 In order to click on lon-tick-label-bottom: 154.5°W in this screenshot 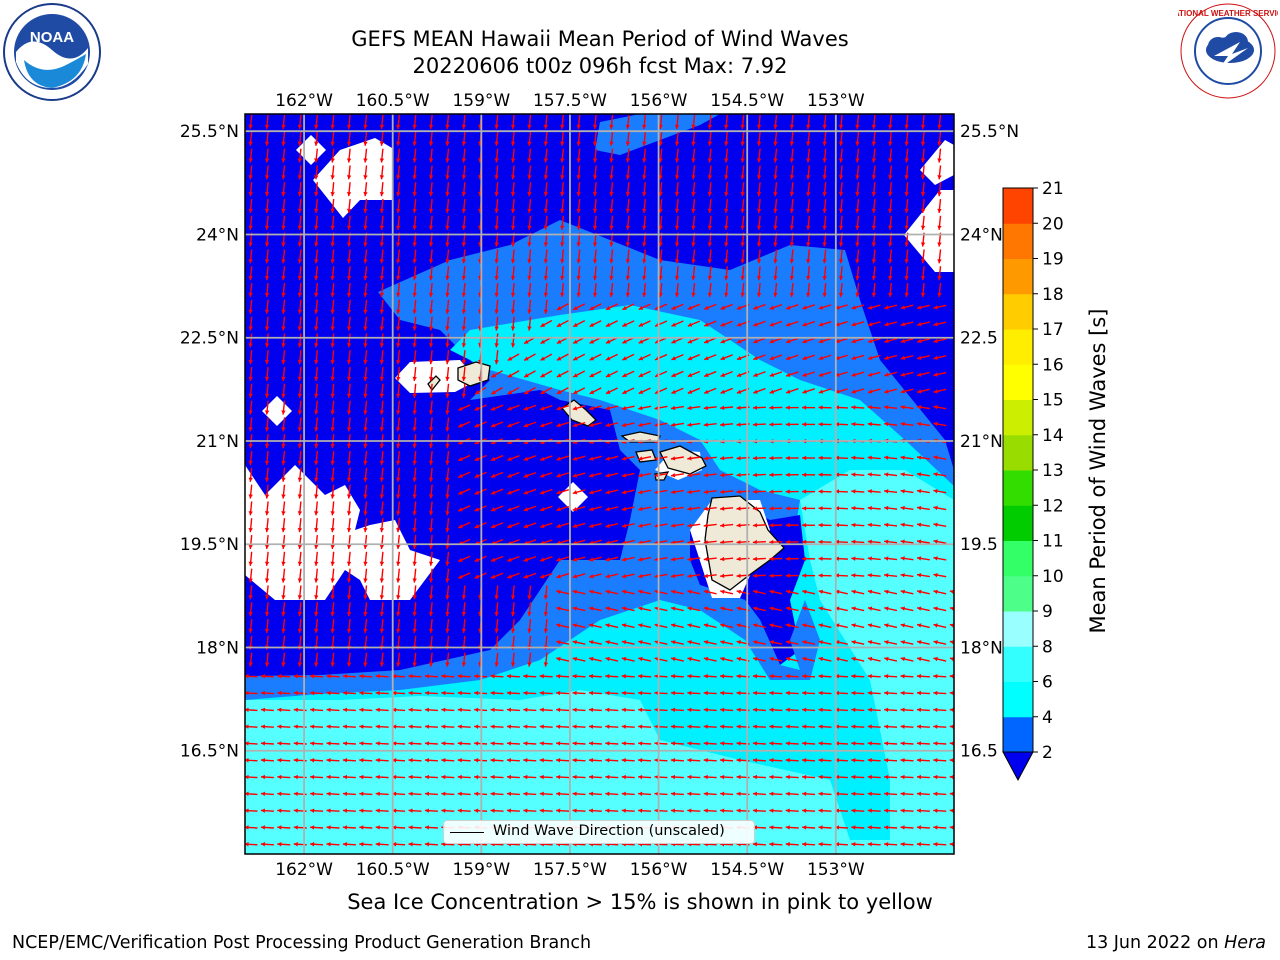, I will do `click(747, 870)`.